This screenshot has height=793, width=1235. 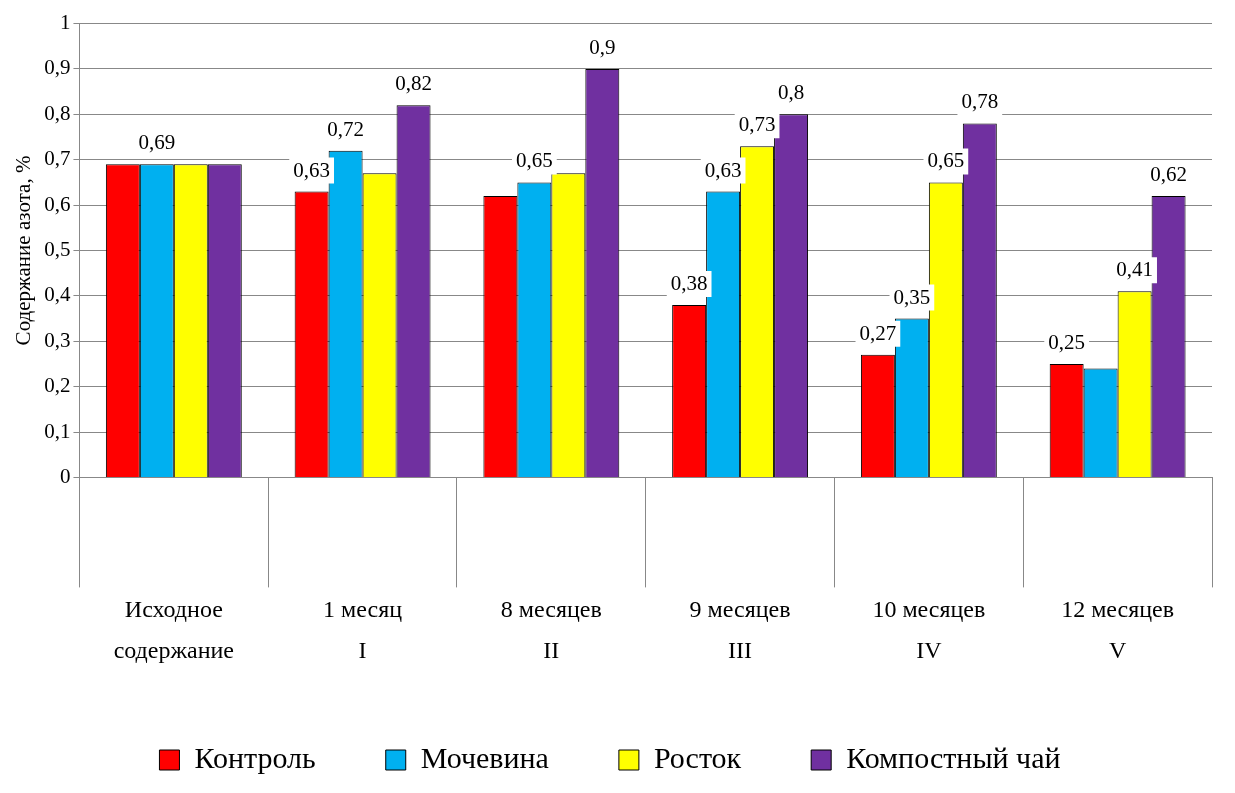 What do you see at coordinates (791, 92) in the screenshot?
I see `data-label: 0,8` at bounding box center [791, 92].